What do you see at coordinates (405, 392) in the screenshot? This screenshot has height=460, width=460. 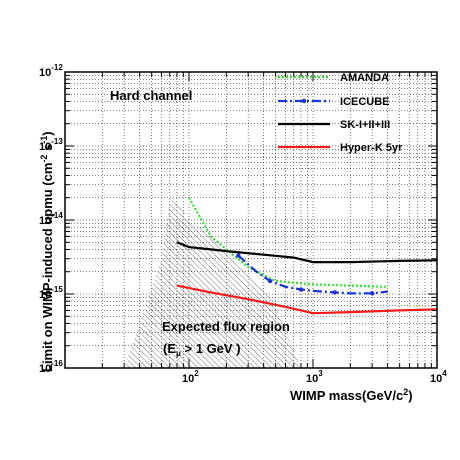 I see `x-axis-label-sup: 2` at bounding box center [405, 392].